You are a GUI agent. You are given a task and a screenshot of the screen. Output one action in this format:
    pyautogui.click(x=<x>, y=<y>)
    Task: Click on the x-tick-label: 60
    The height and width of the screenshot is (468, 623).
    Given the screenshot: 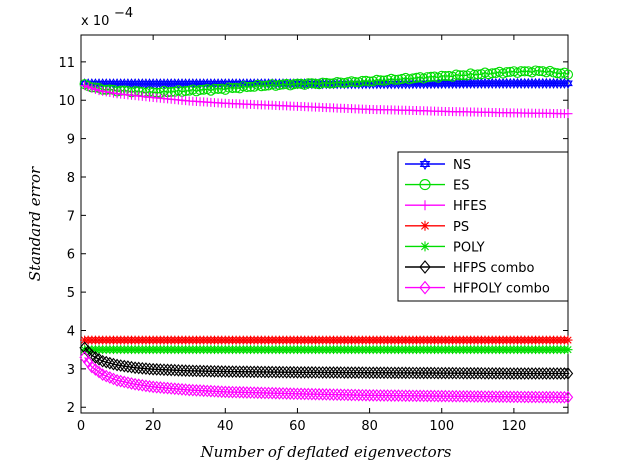 What is the action you would take?
    pyautogui.click(x=297, y=426)
    